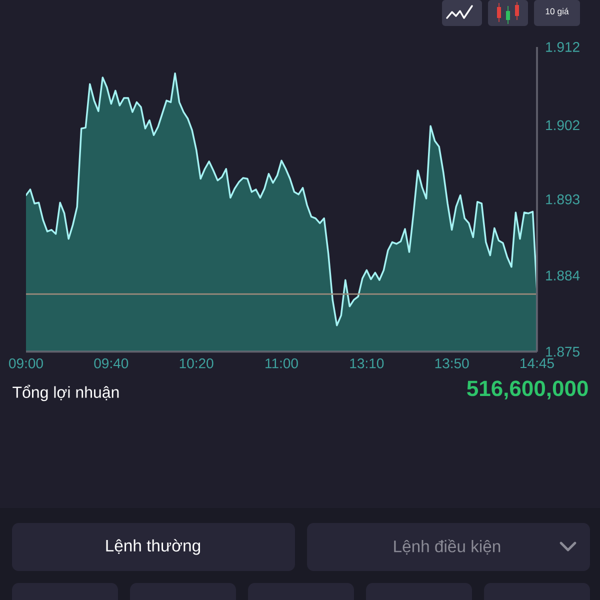 This screenshot has height=600, width=600. I want to click on x-tick-label: 10:20, so click(197, 363).